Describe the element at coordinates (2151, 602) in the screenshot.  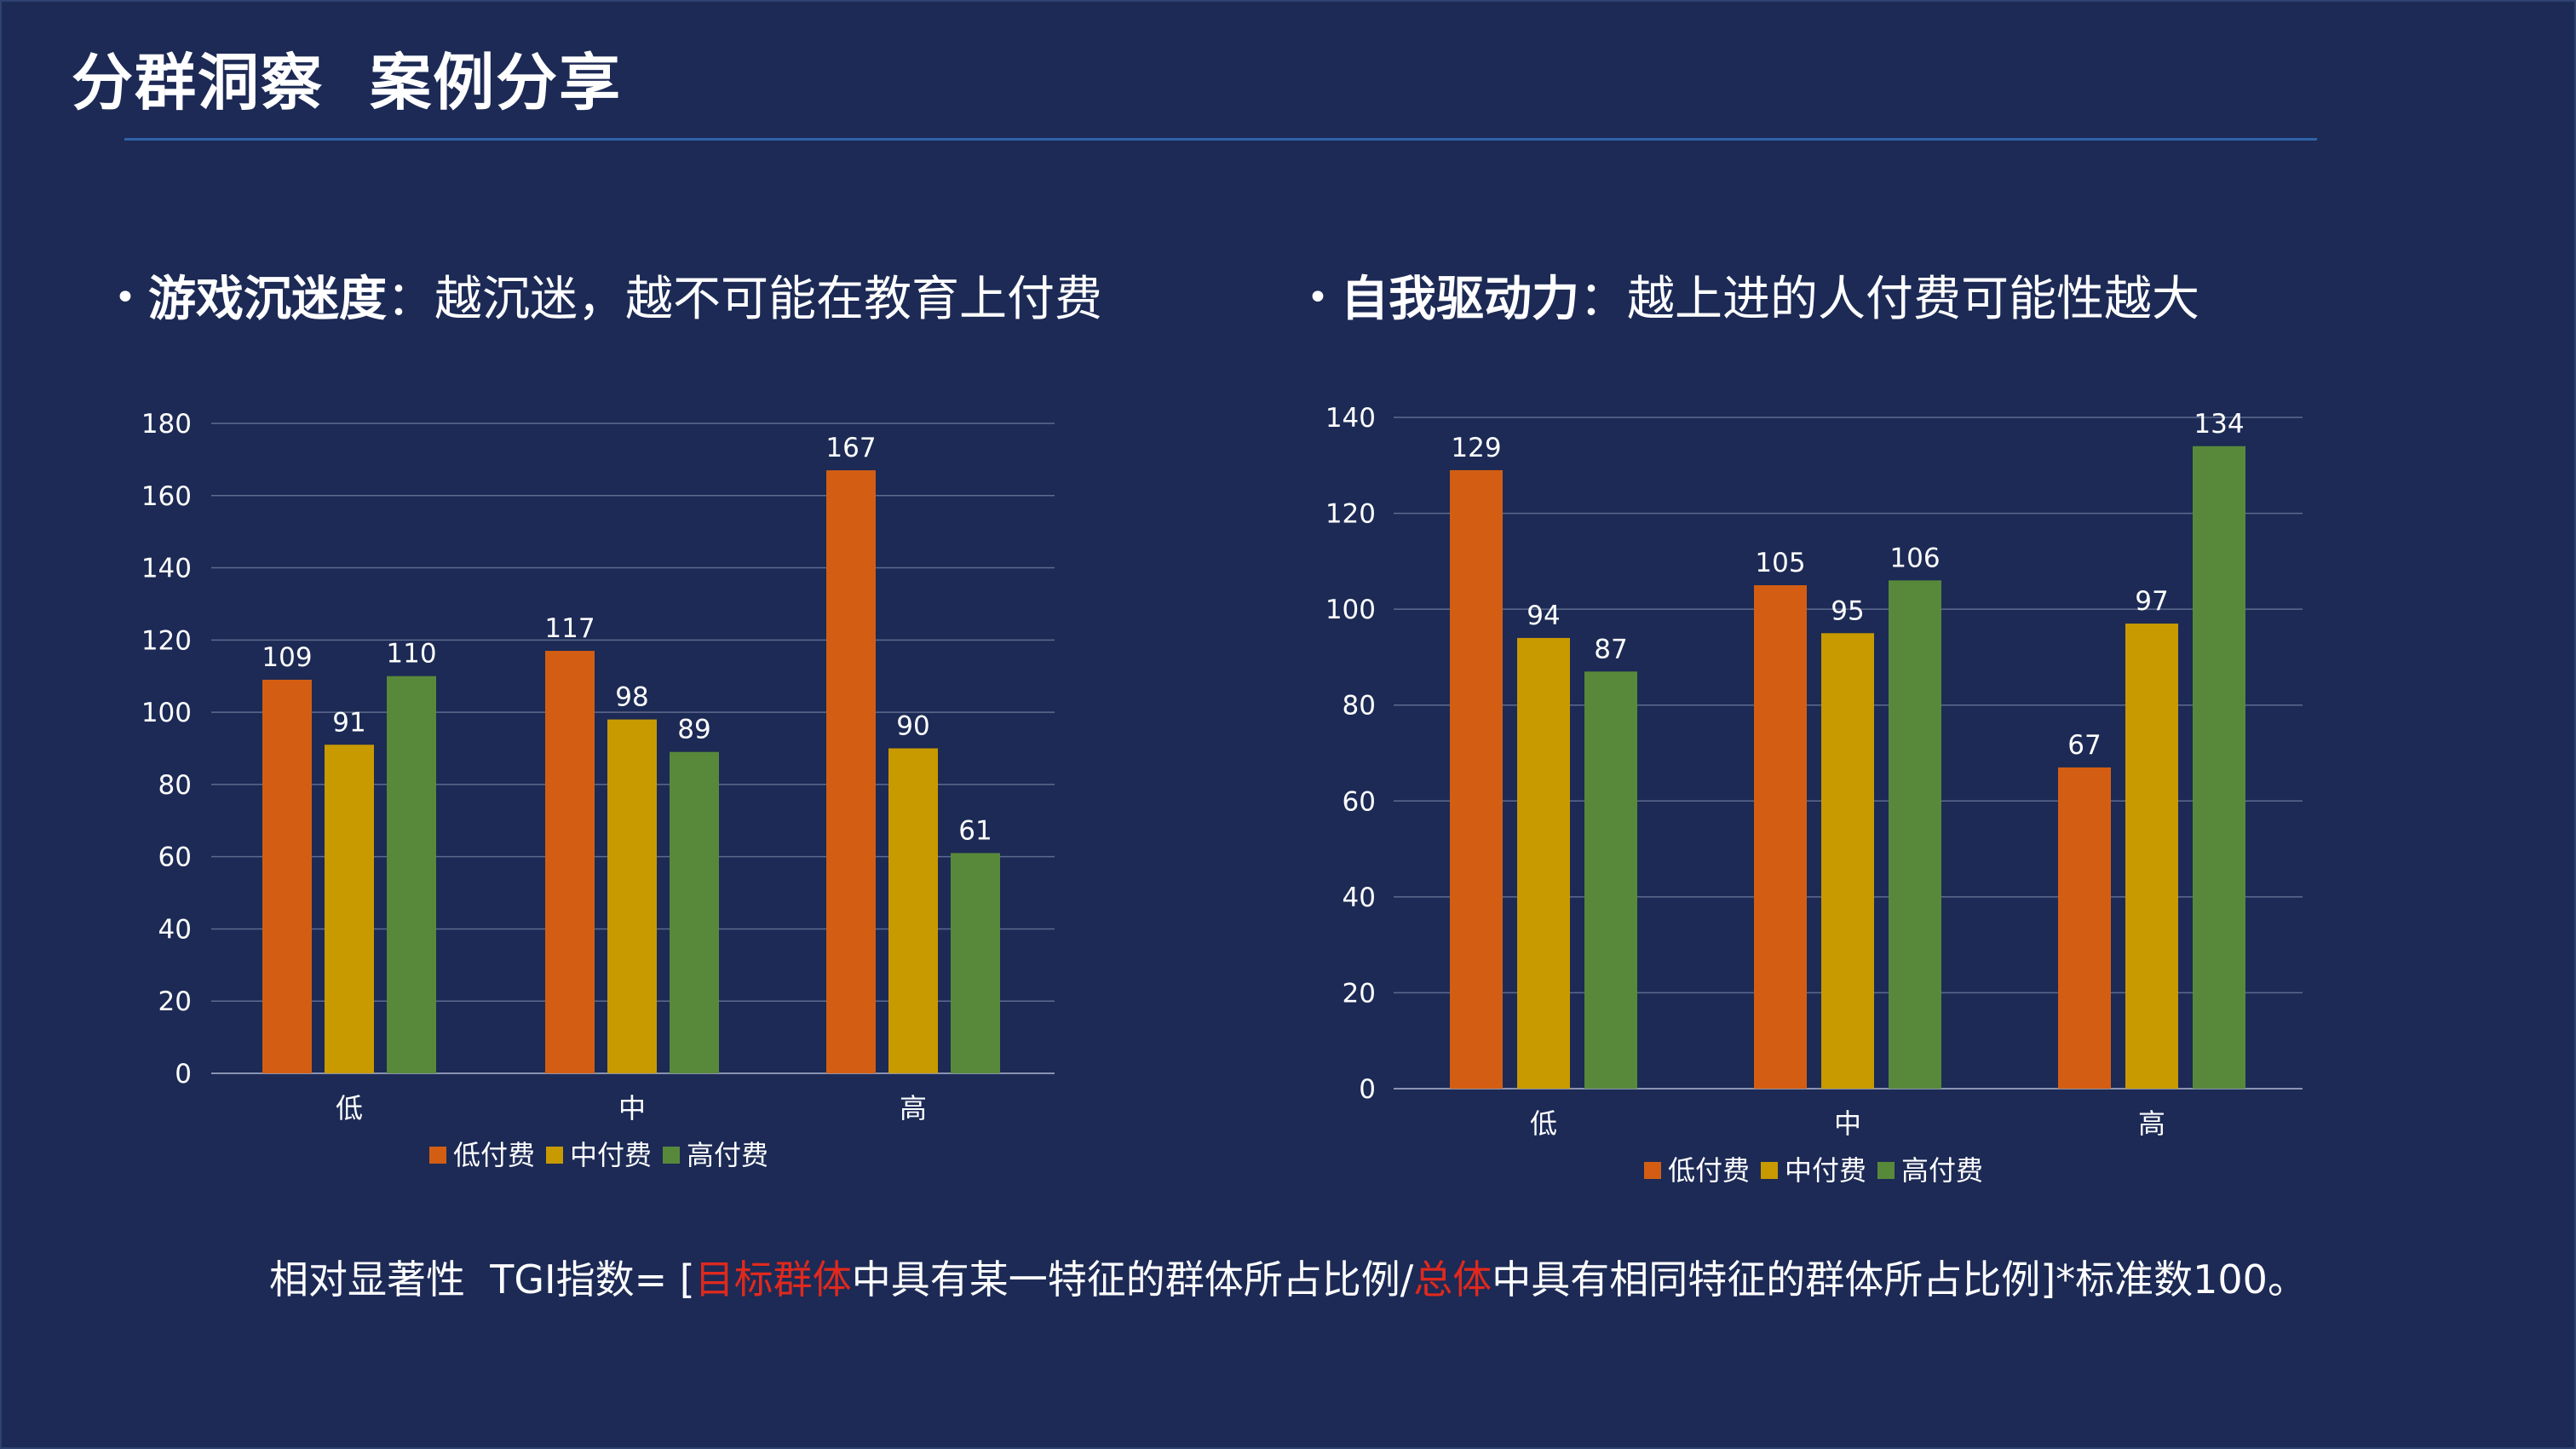
I see `data-label: 97` at that location.